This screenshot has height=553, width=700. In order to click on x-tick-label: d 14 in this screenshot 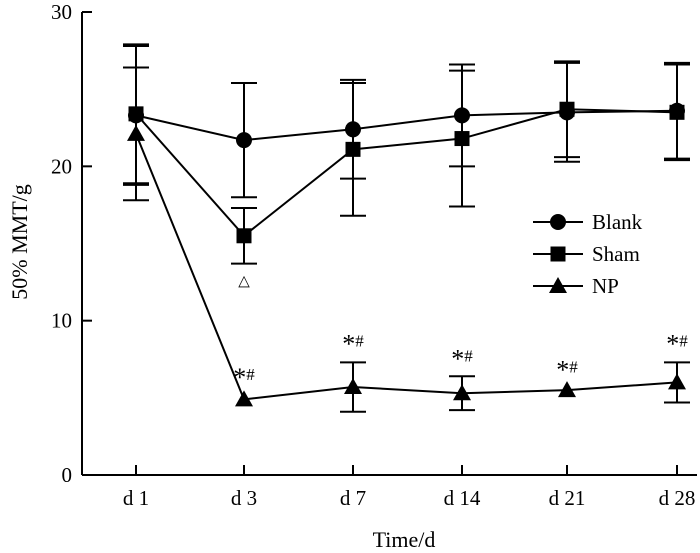, I will do `click(462, 498)`.